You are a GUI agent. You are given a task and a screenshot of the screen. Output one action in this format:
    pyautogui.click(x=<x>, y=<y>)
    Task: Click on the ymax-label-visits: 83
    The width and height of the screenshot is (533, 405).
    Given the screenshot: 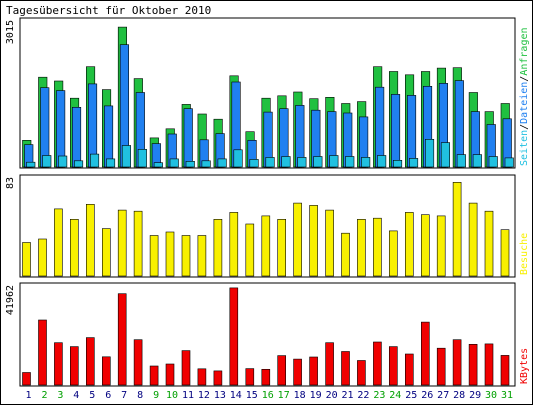 What is the action you would take?
    pyautogui.click(x=10, y=183)
    